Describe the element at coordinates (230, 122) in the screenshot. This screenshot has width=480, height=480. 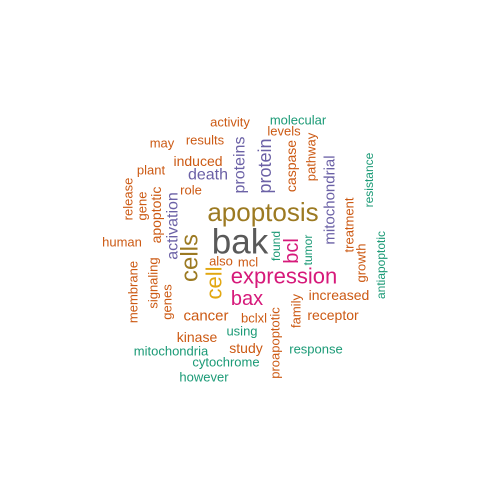
I see `word-activity: activity` at that location.